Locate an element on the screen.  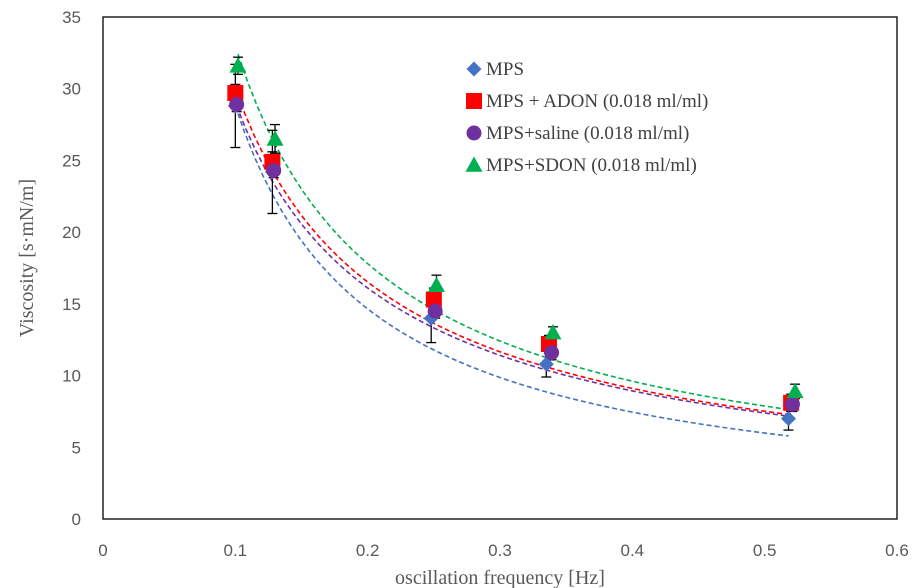
x-tick-label: 0 is located at coordinates (102, 550).